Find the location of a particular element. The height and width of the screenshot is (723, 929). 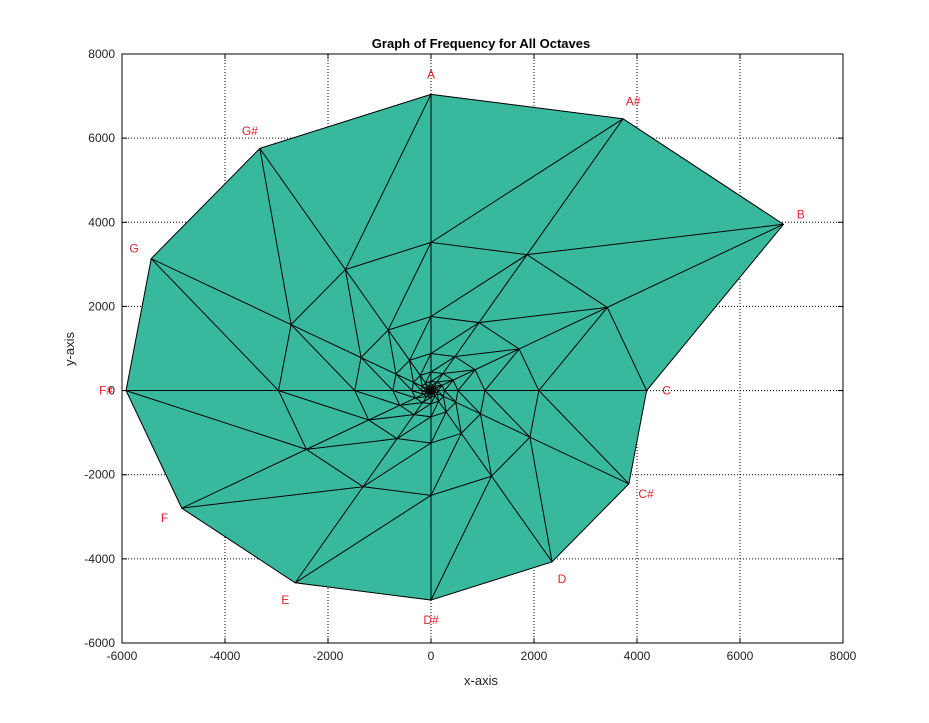

y-tick-label: 2000 is located at coordinates (101, 306).